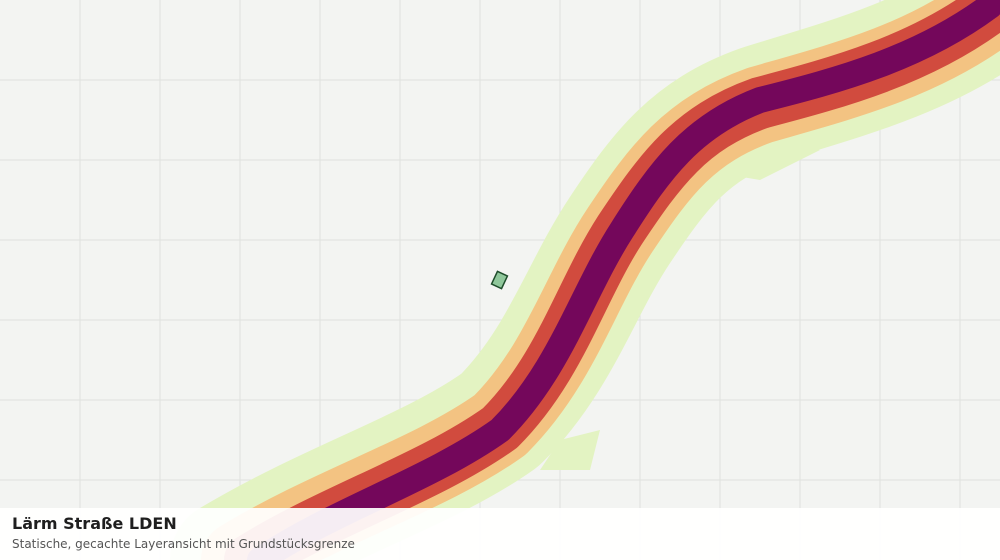  I want to click on layer-title: Lärm Straße LDEN, so click(94, 523).